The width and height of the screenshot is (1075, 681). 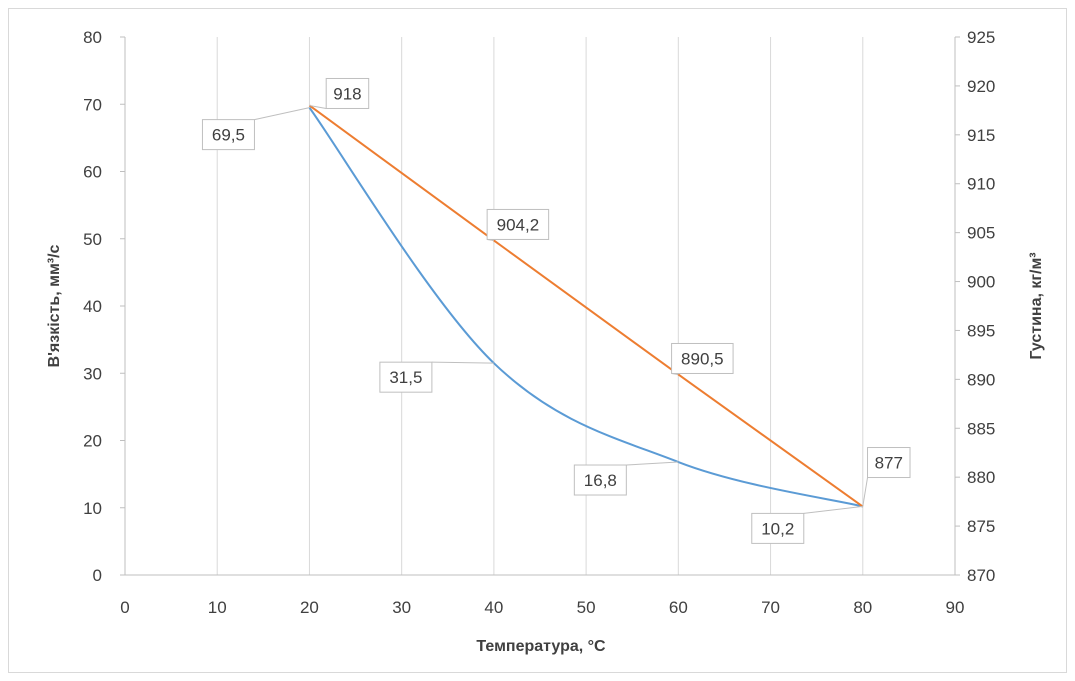 I want to click on data-label-text: 918, so click(x=347, y=93).